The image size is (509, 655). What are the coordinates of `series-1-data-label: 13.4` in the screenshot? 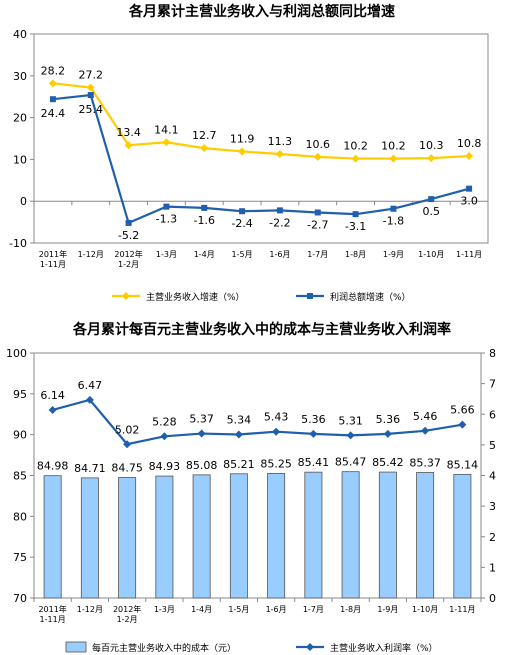 It's located at (128, 132).